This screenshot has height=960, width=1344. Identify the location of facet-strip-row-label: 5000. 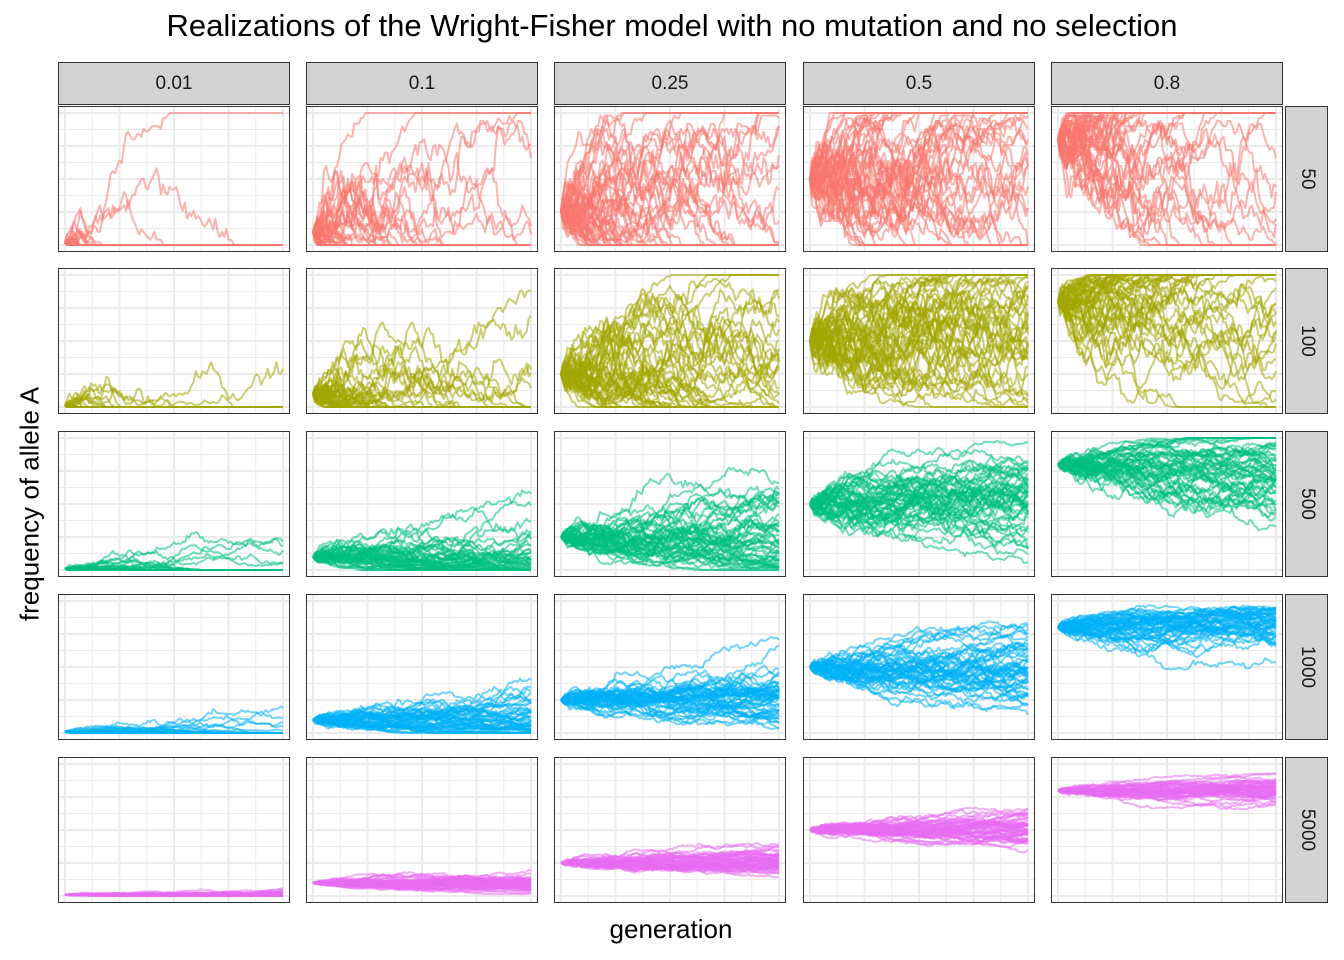
(1307, 830).